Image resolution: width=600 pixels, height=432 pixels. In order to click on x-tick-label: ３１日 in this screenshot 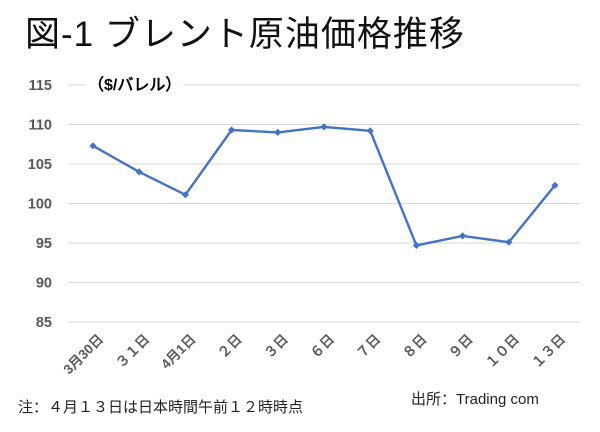, I will do `click(132, 351)`.